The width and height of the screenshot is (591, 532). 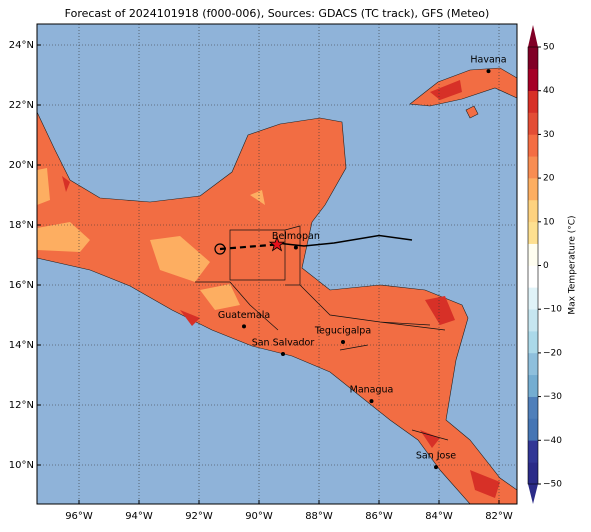 I want to click on y-tick-label: 12°N, so click(x=21, y=405).